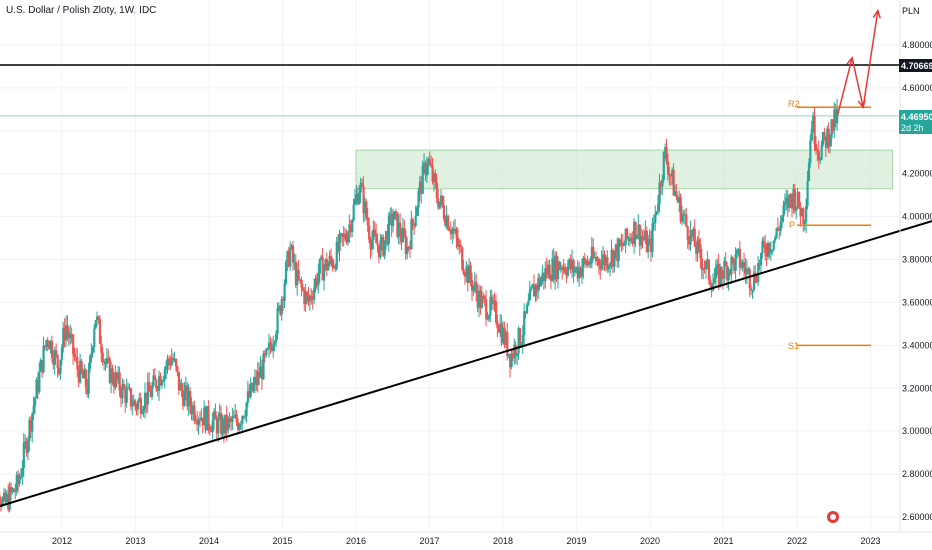 The image size is (932, 550). I want to click on x-tick-label: 2014, so click(209, 541).